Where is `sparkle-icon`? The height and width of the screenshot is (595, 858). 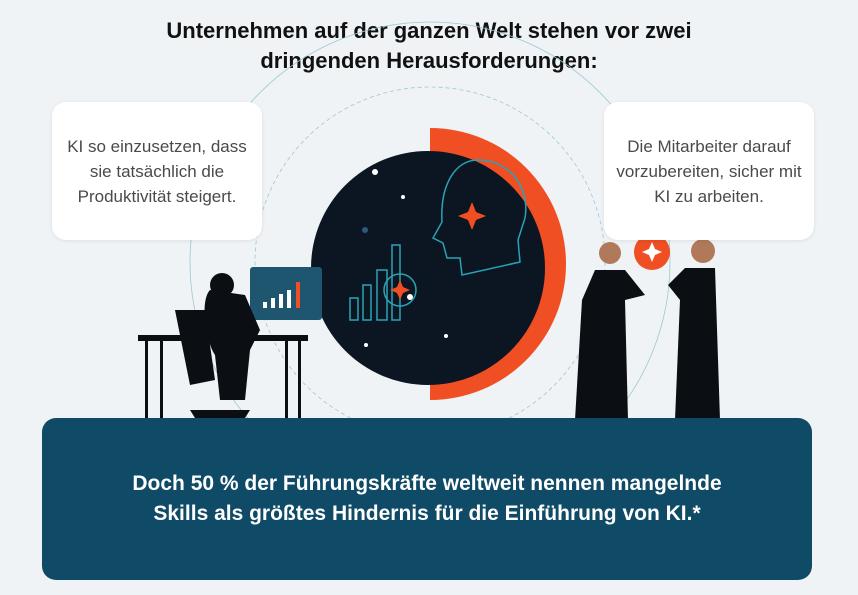 sparkle-icon is located at coordinates (472, 216).